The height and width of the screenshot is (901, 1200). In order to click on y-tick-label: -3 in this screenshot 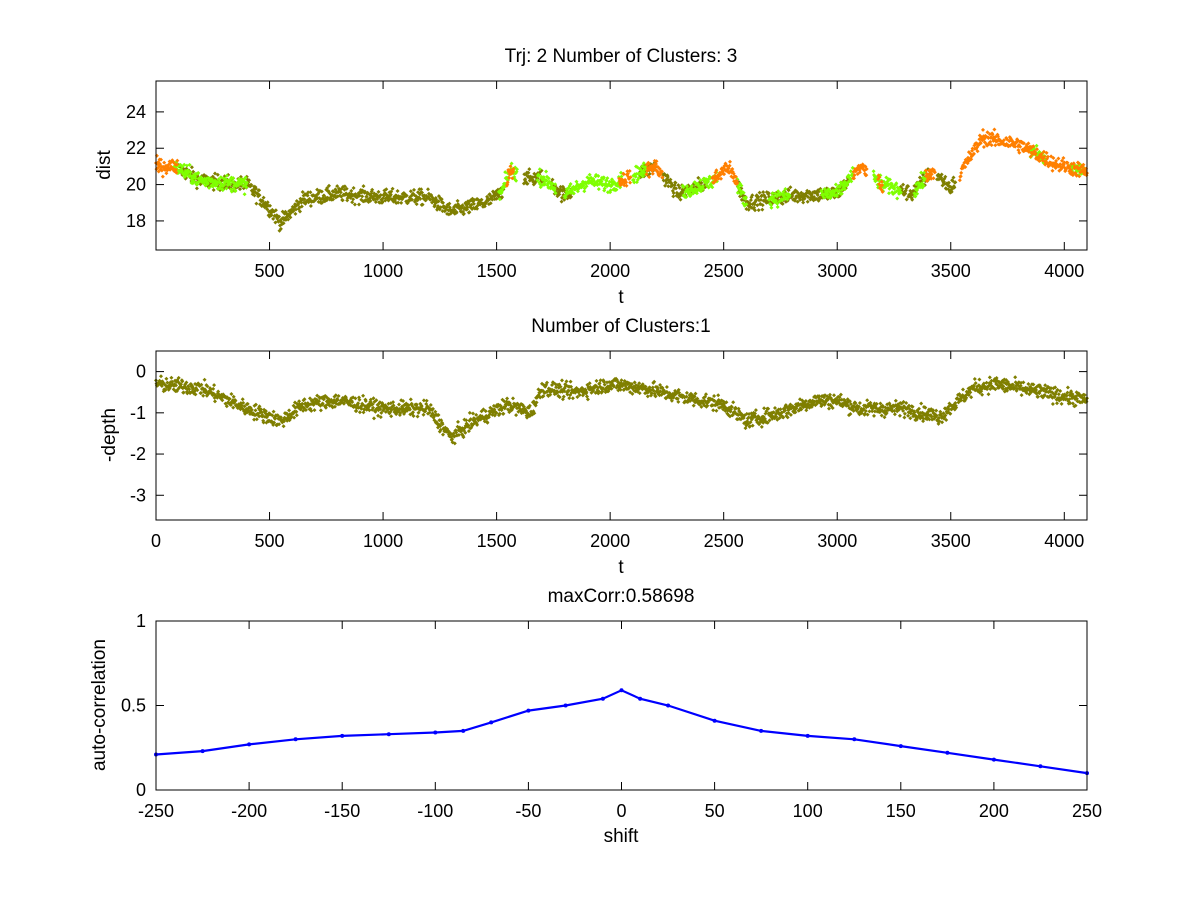, I will do `click(138, 495)`.